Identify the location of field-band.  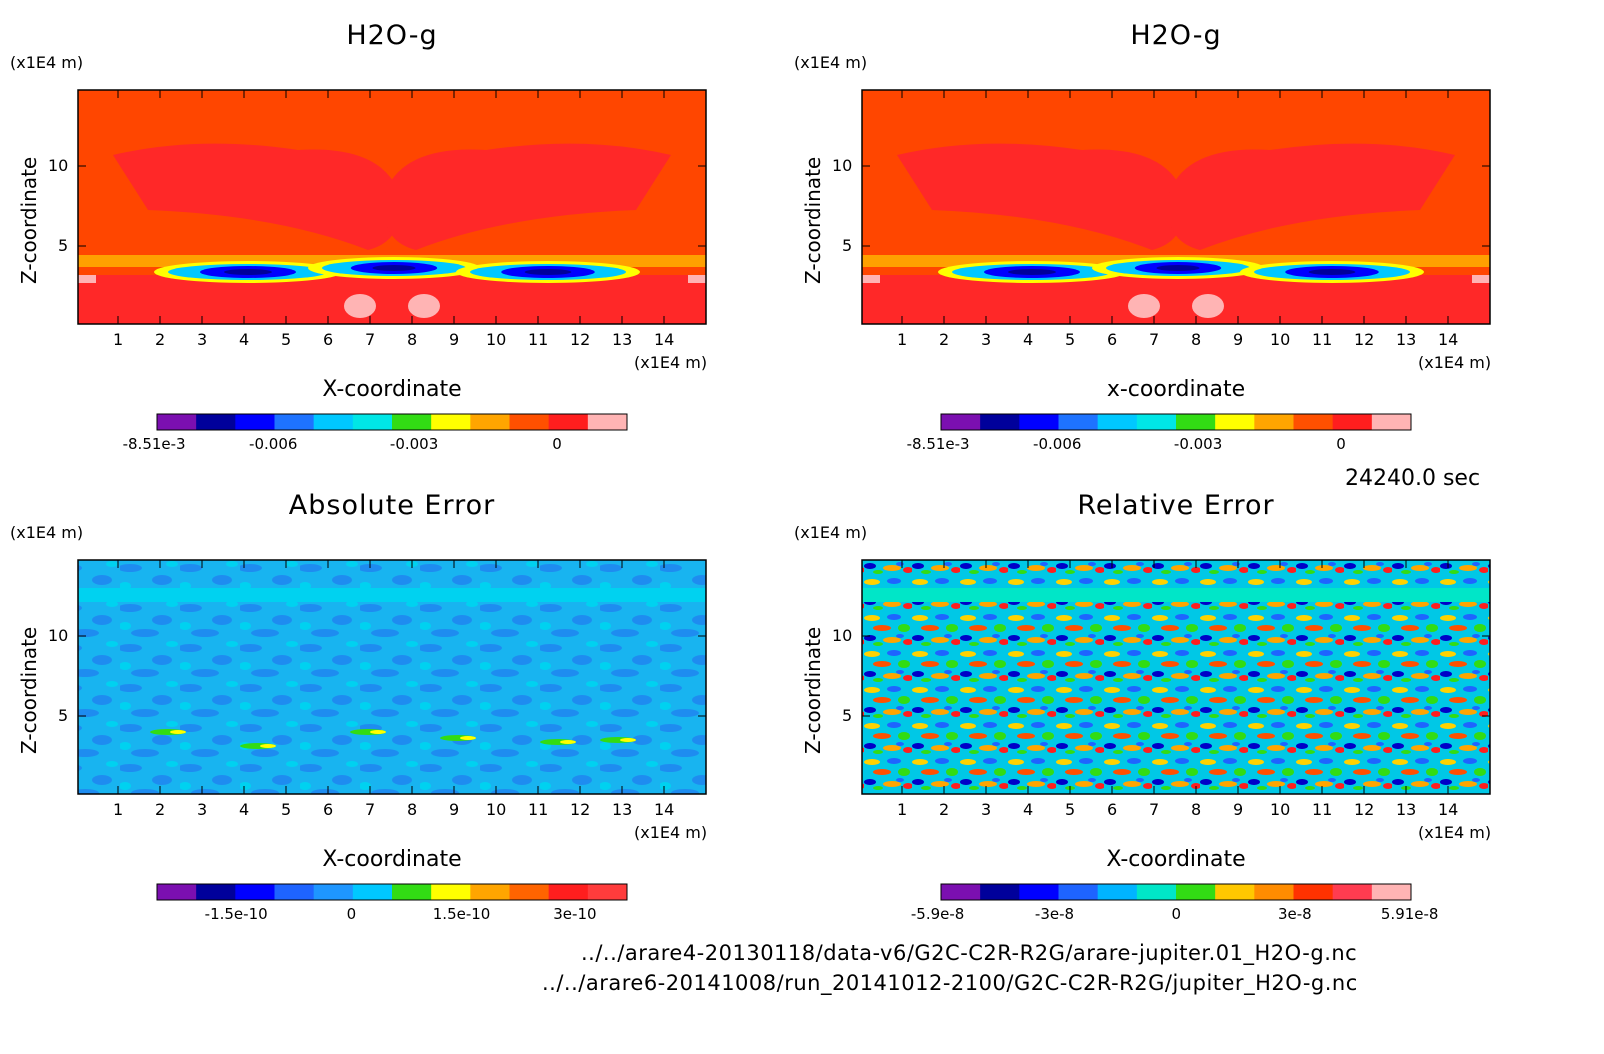
(1176, 595).